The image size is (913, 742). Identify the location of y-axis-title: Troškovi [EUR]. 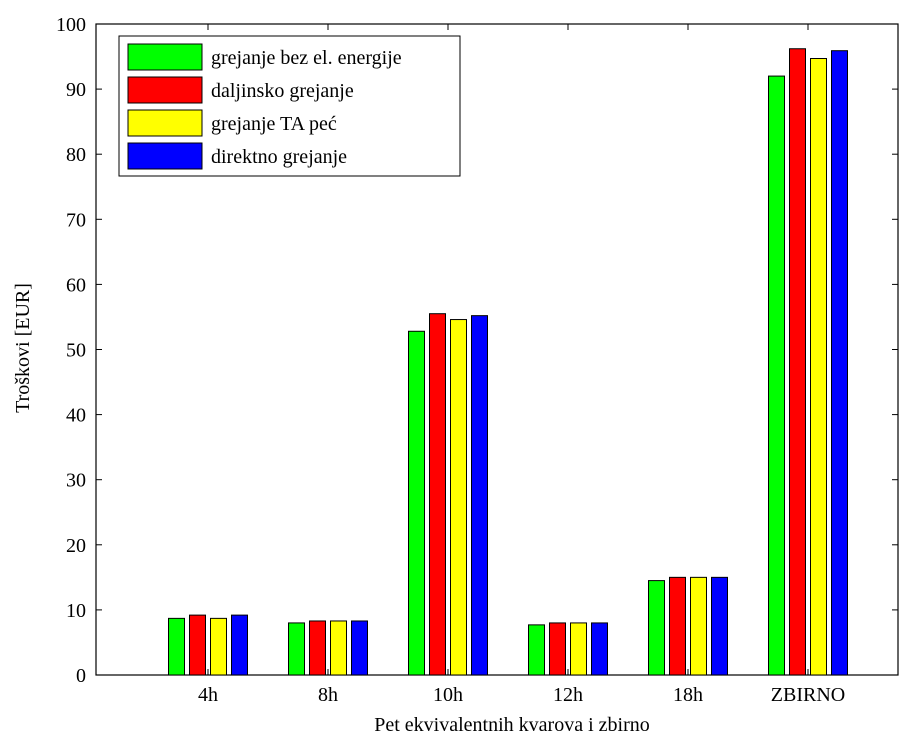
(23, 348).